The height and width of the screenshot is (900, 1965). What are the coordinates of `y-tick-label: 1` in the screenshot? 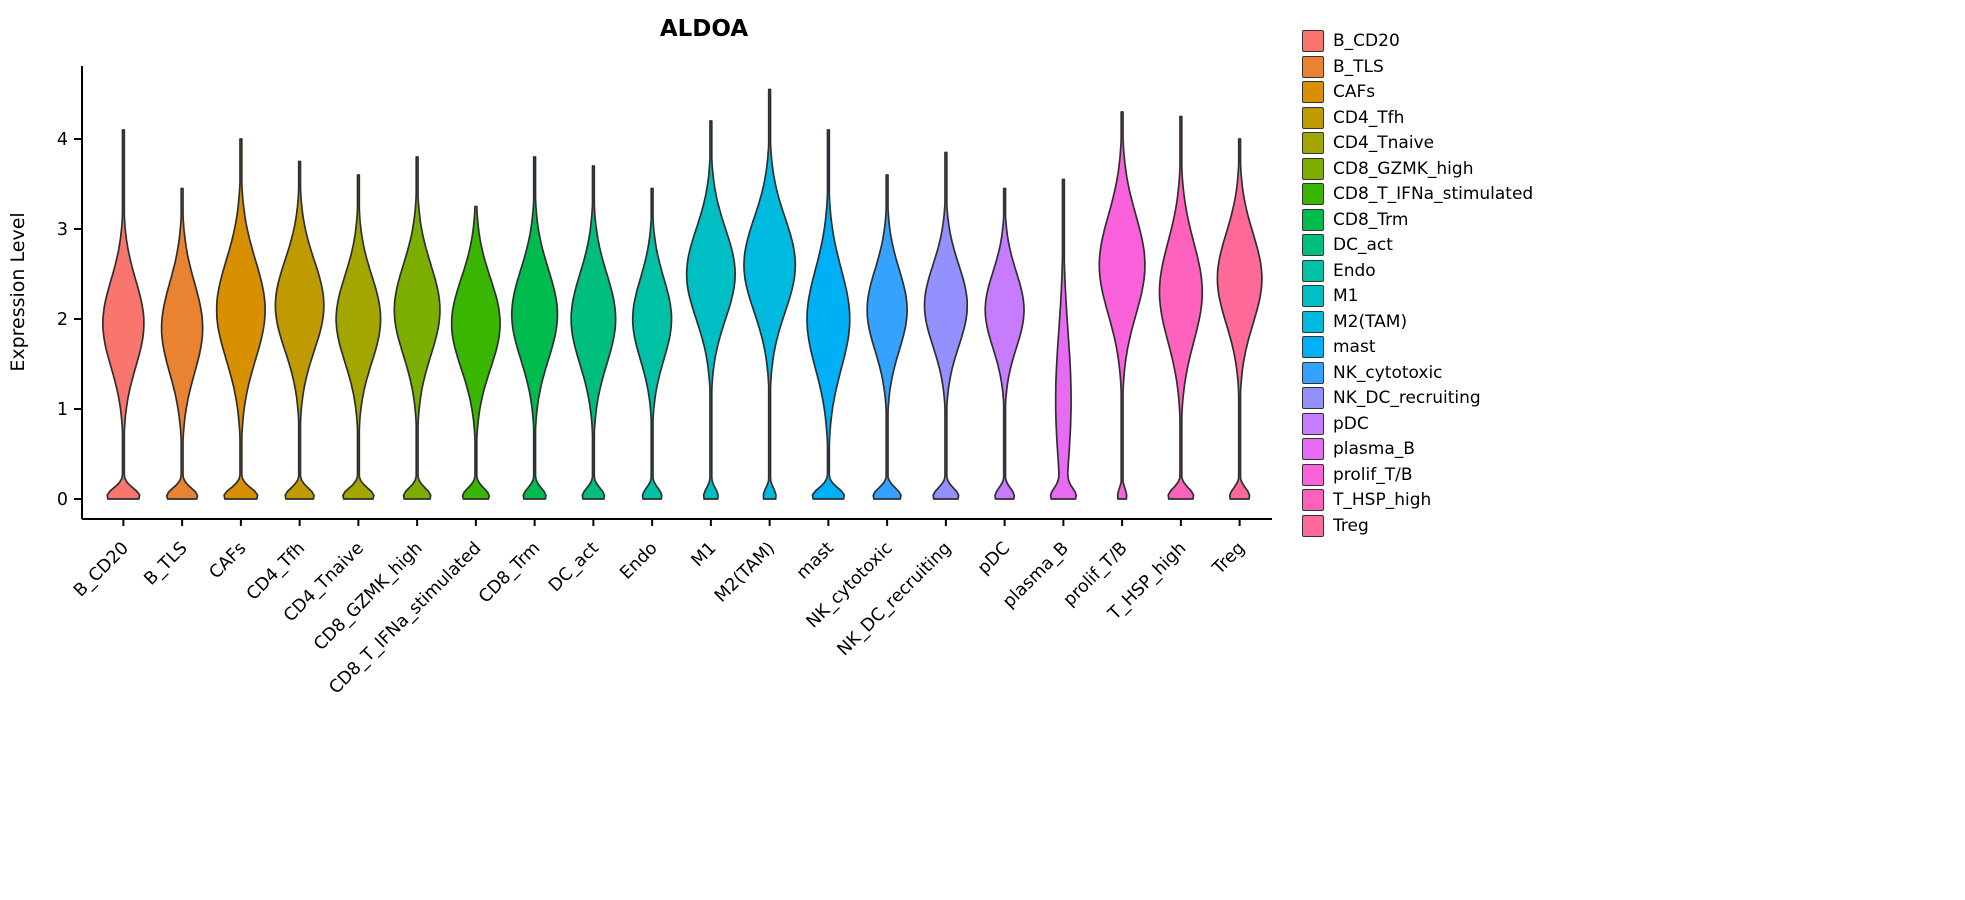 It's located at (62, 410).